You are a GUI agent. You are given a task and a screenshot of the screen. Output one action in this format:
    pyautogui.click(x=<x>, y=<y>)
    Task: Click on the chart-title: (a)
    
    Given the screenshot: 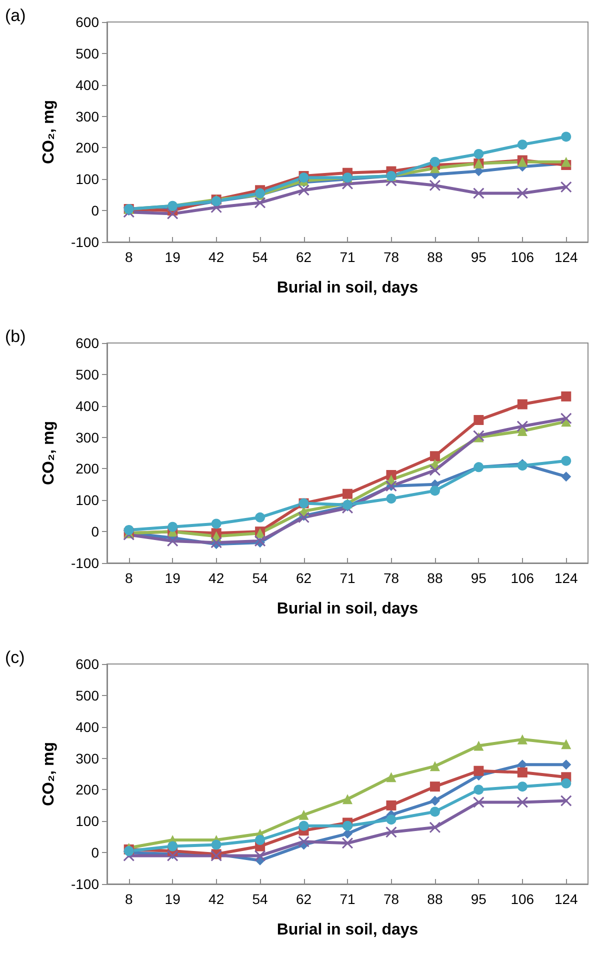 What is the action you would take?
    pyautogui.click(x=15, y=15)
    